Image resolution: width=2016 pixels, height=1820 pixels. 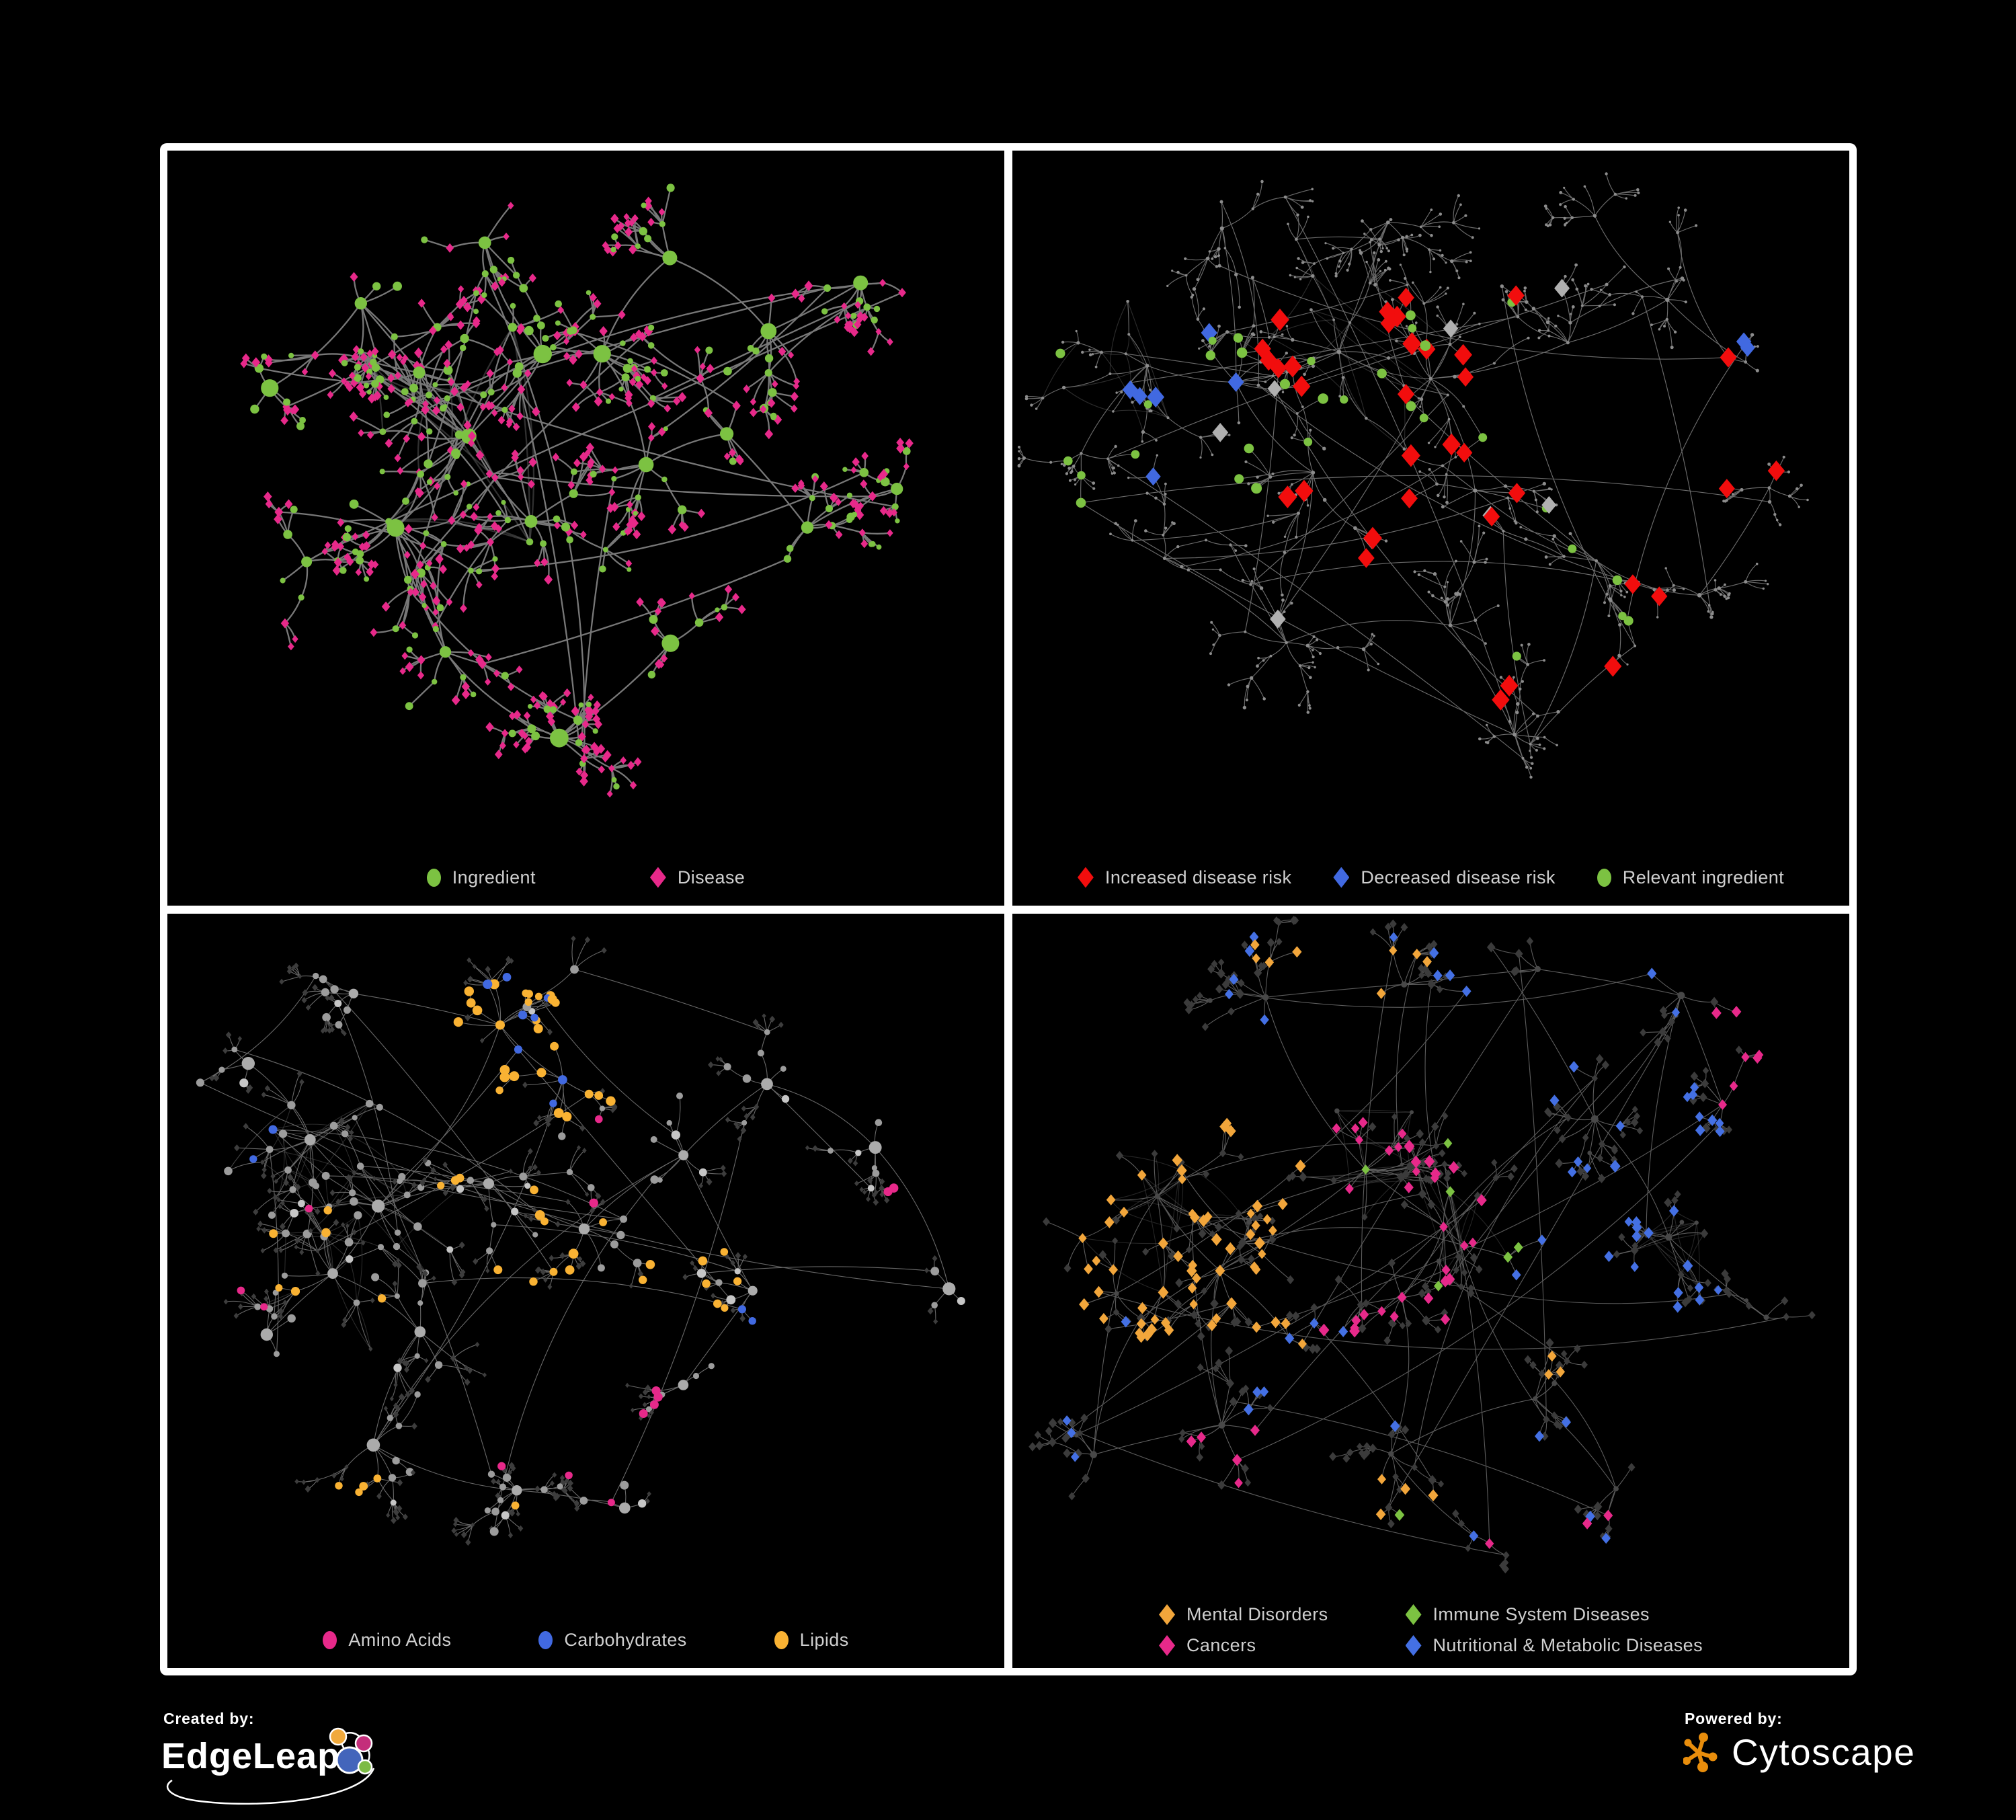 I want to click on legend-item-carbohydrates: Carbohydrates, so click(x=612, y=1640).